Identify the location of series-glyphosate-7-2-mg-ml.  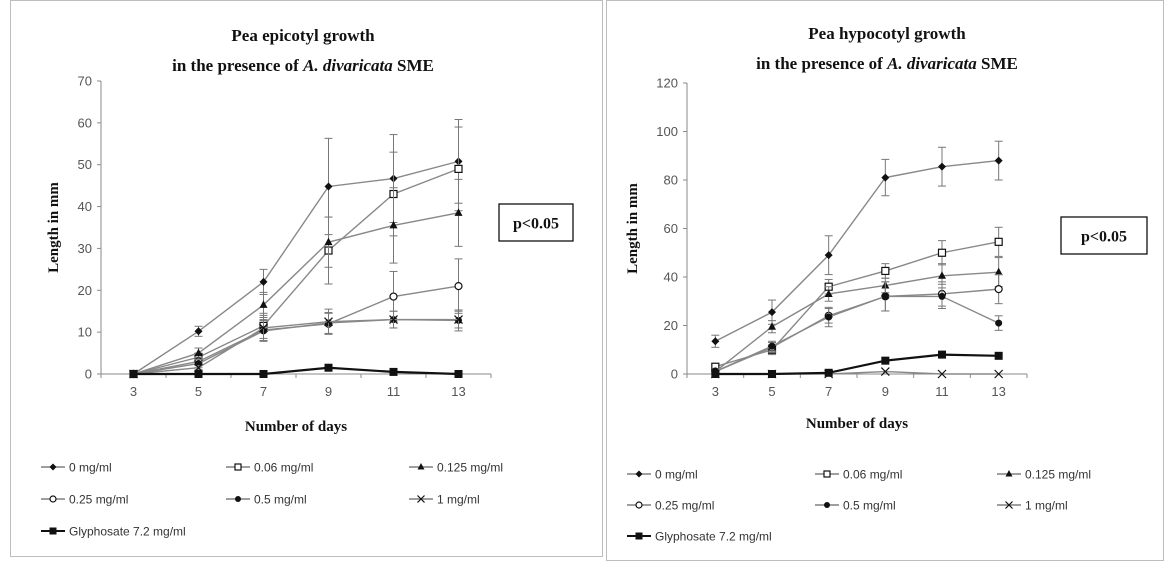
(296, 370).